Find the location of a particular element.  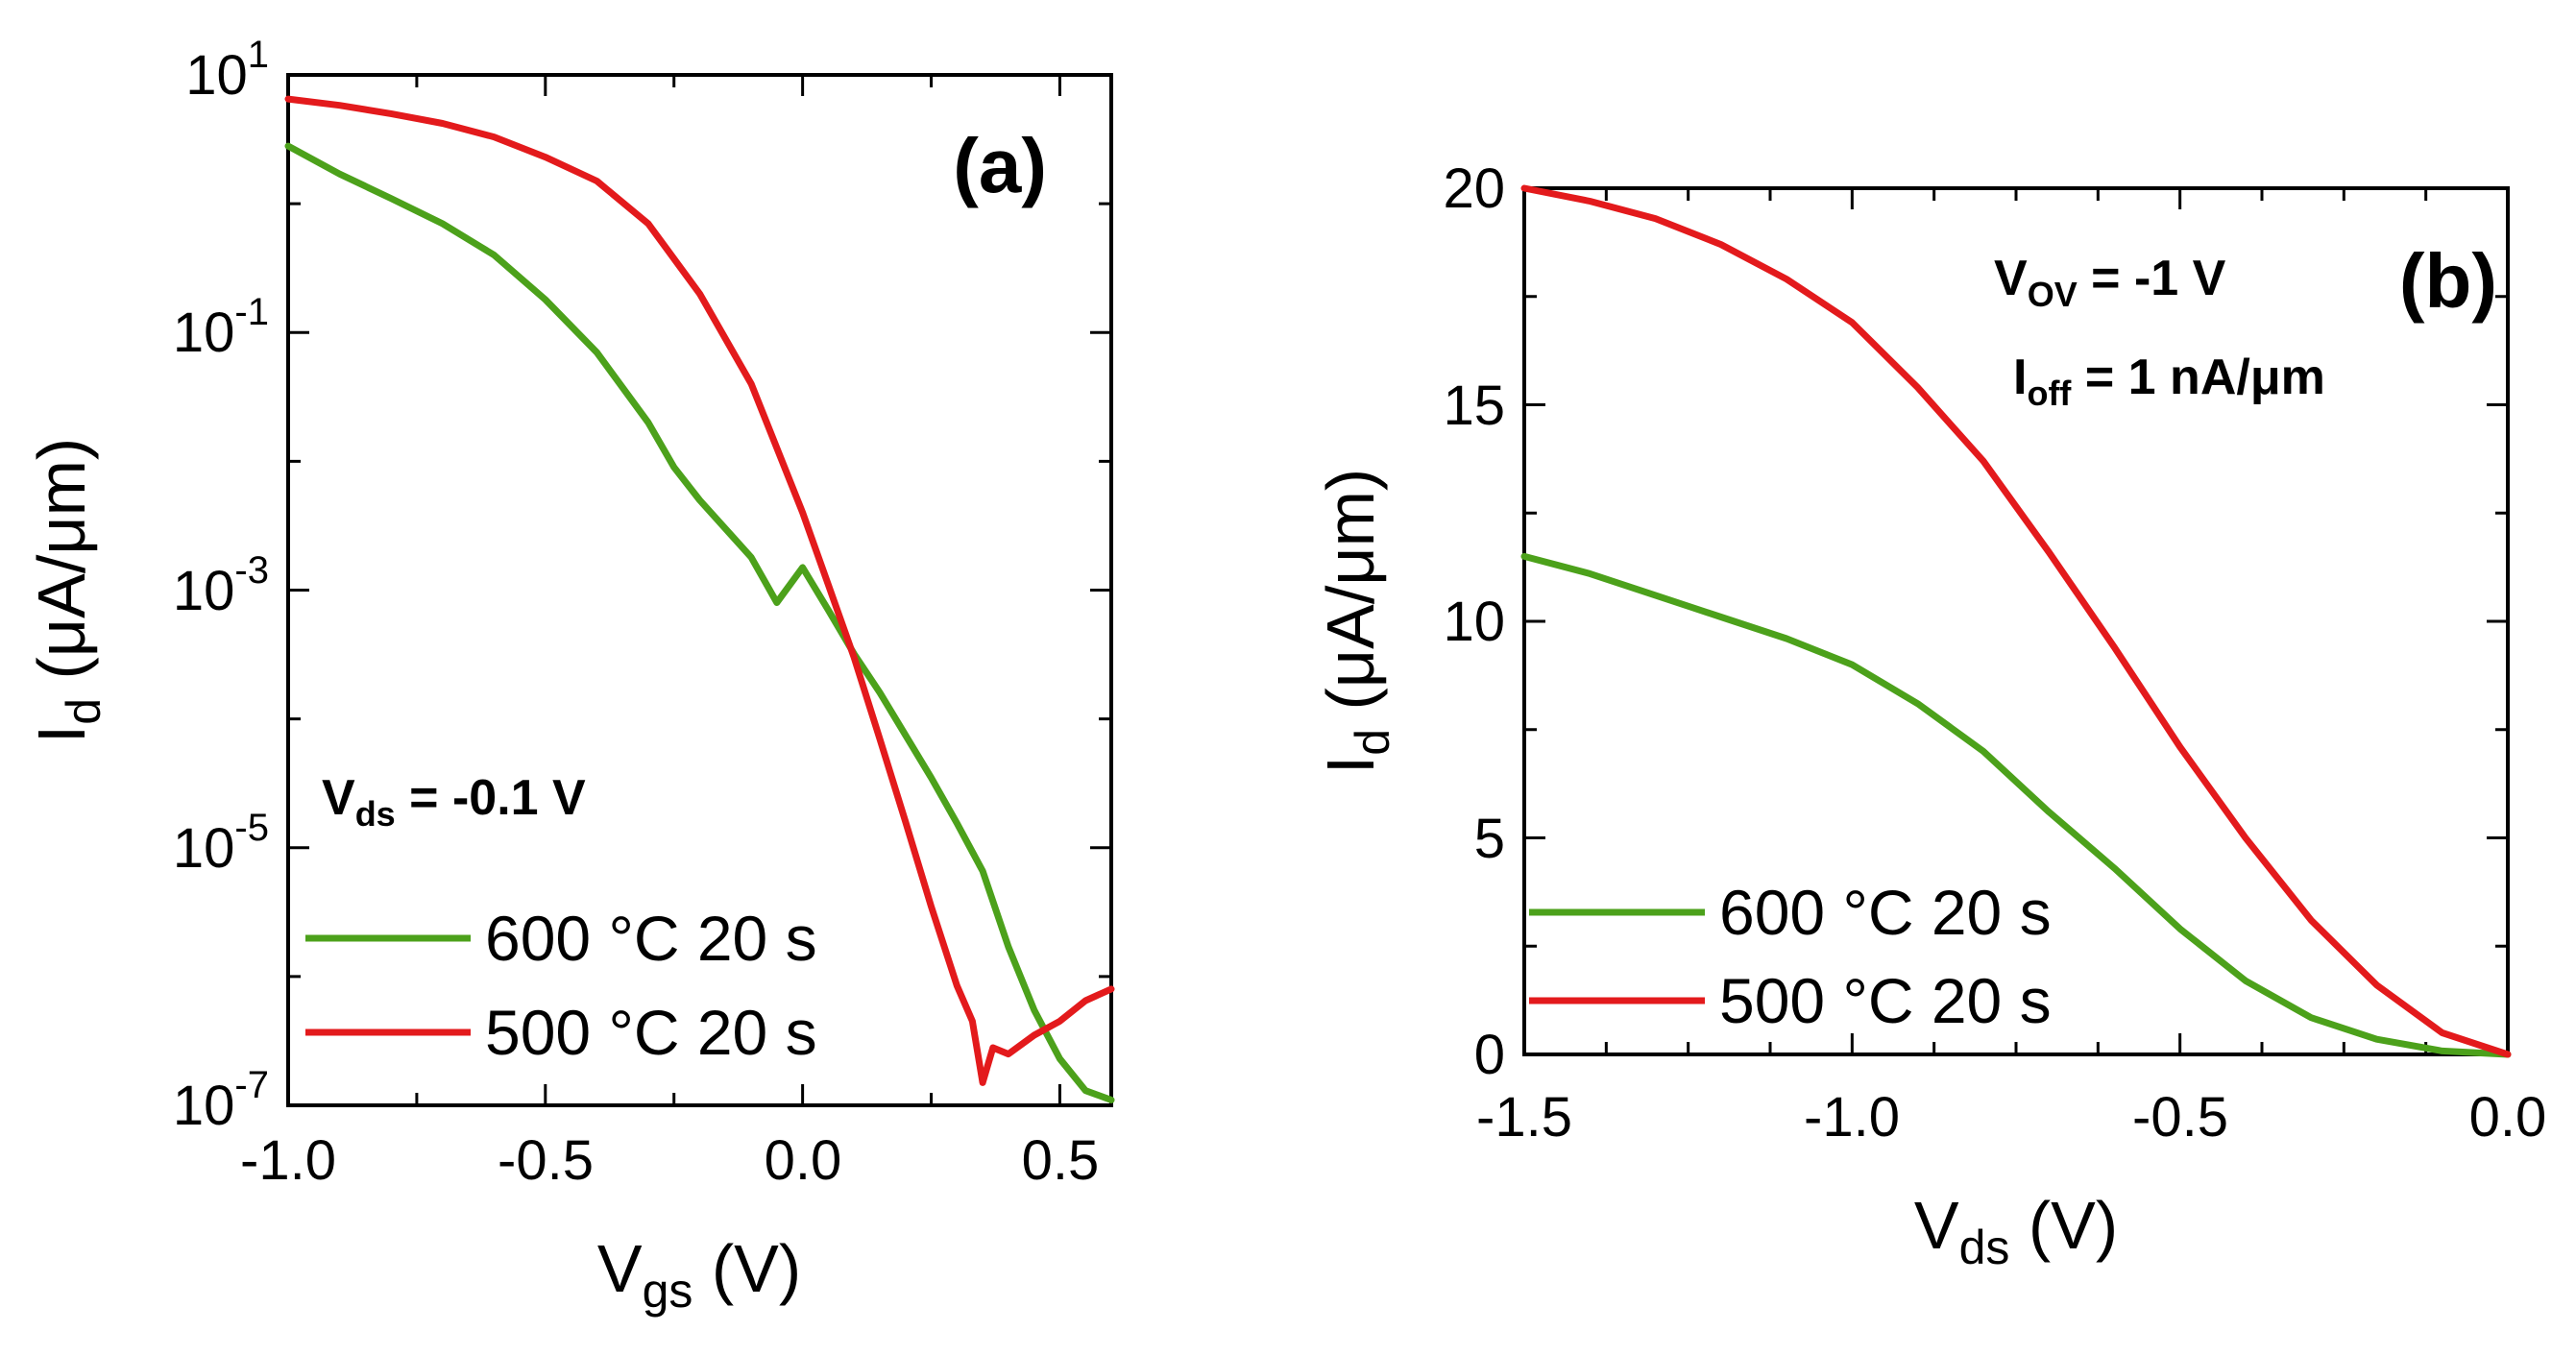

panel-a-y-tick-label: 10⁻⁵ is located at coordinates (221, 844).